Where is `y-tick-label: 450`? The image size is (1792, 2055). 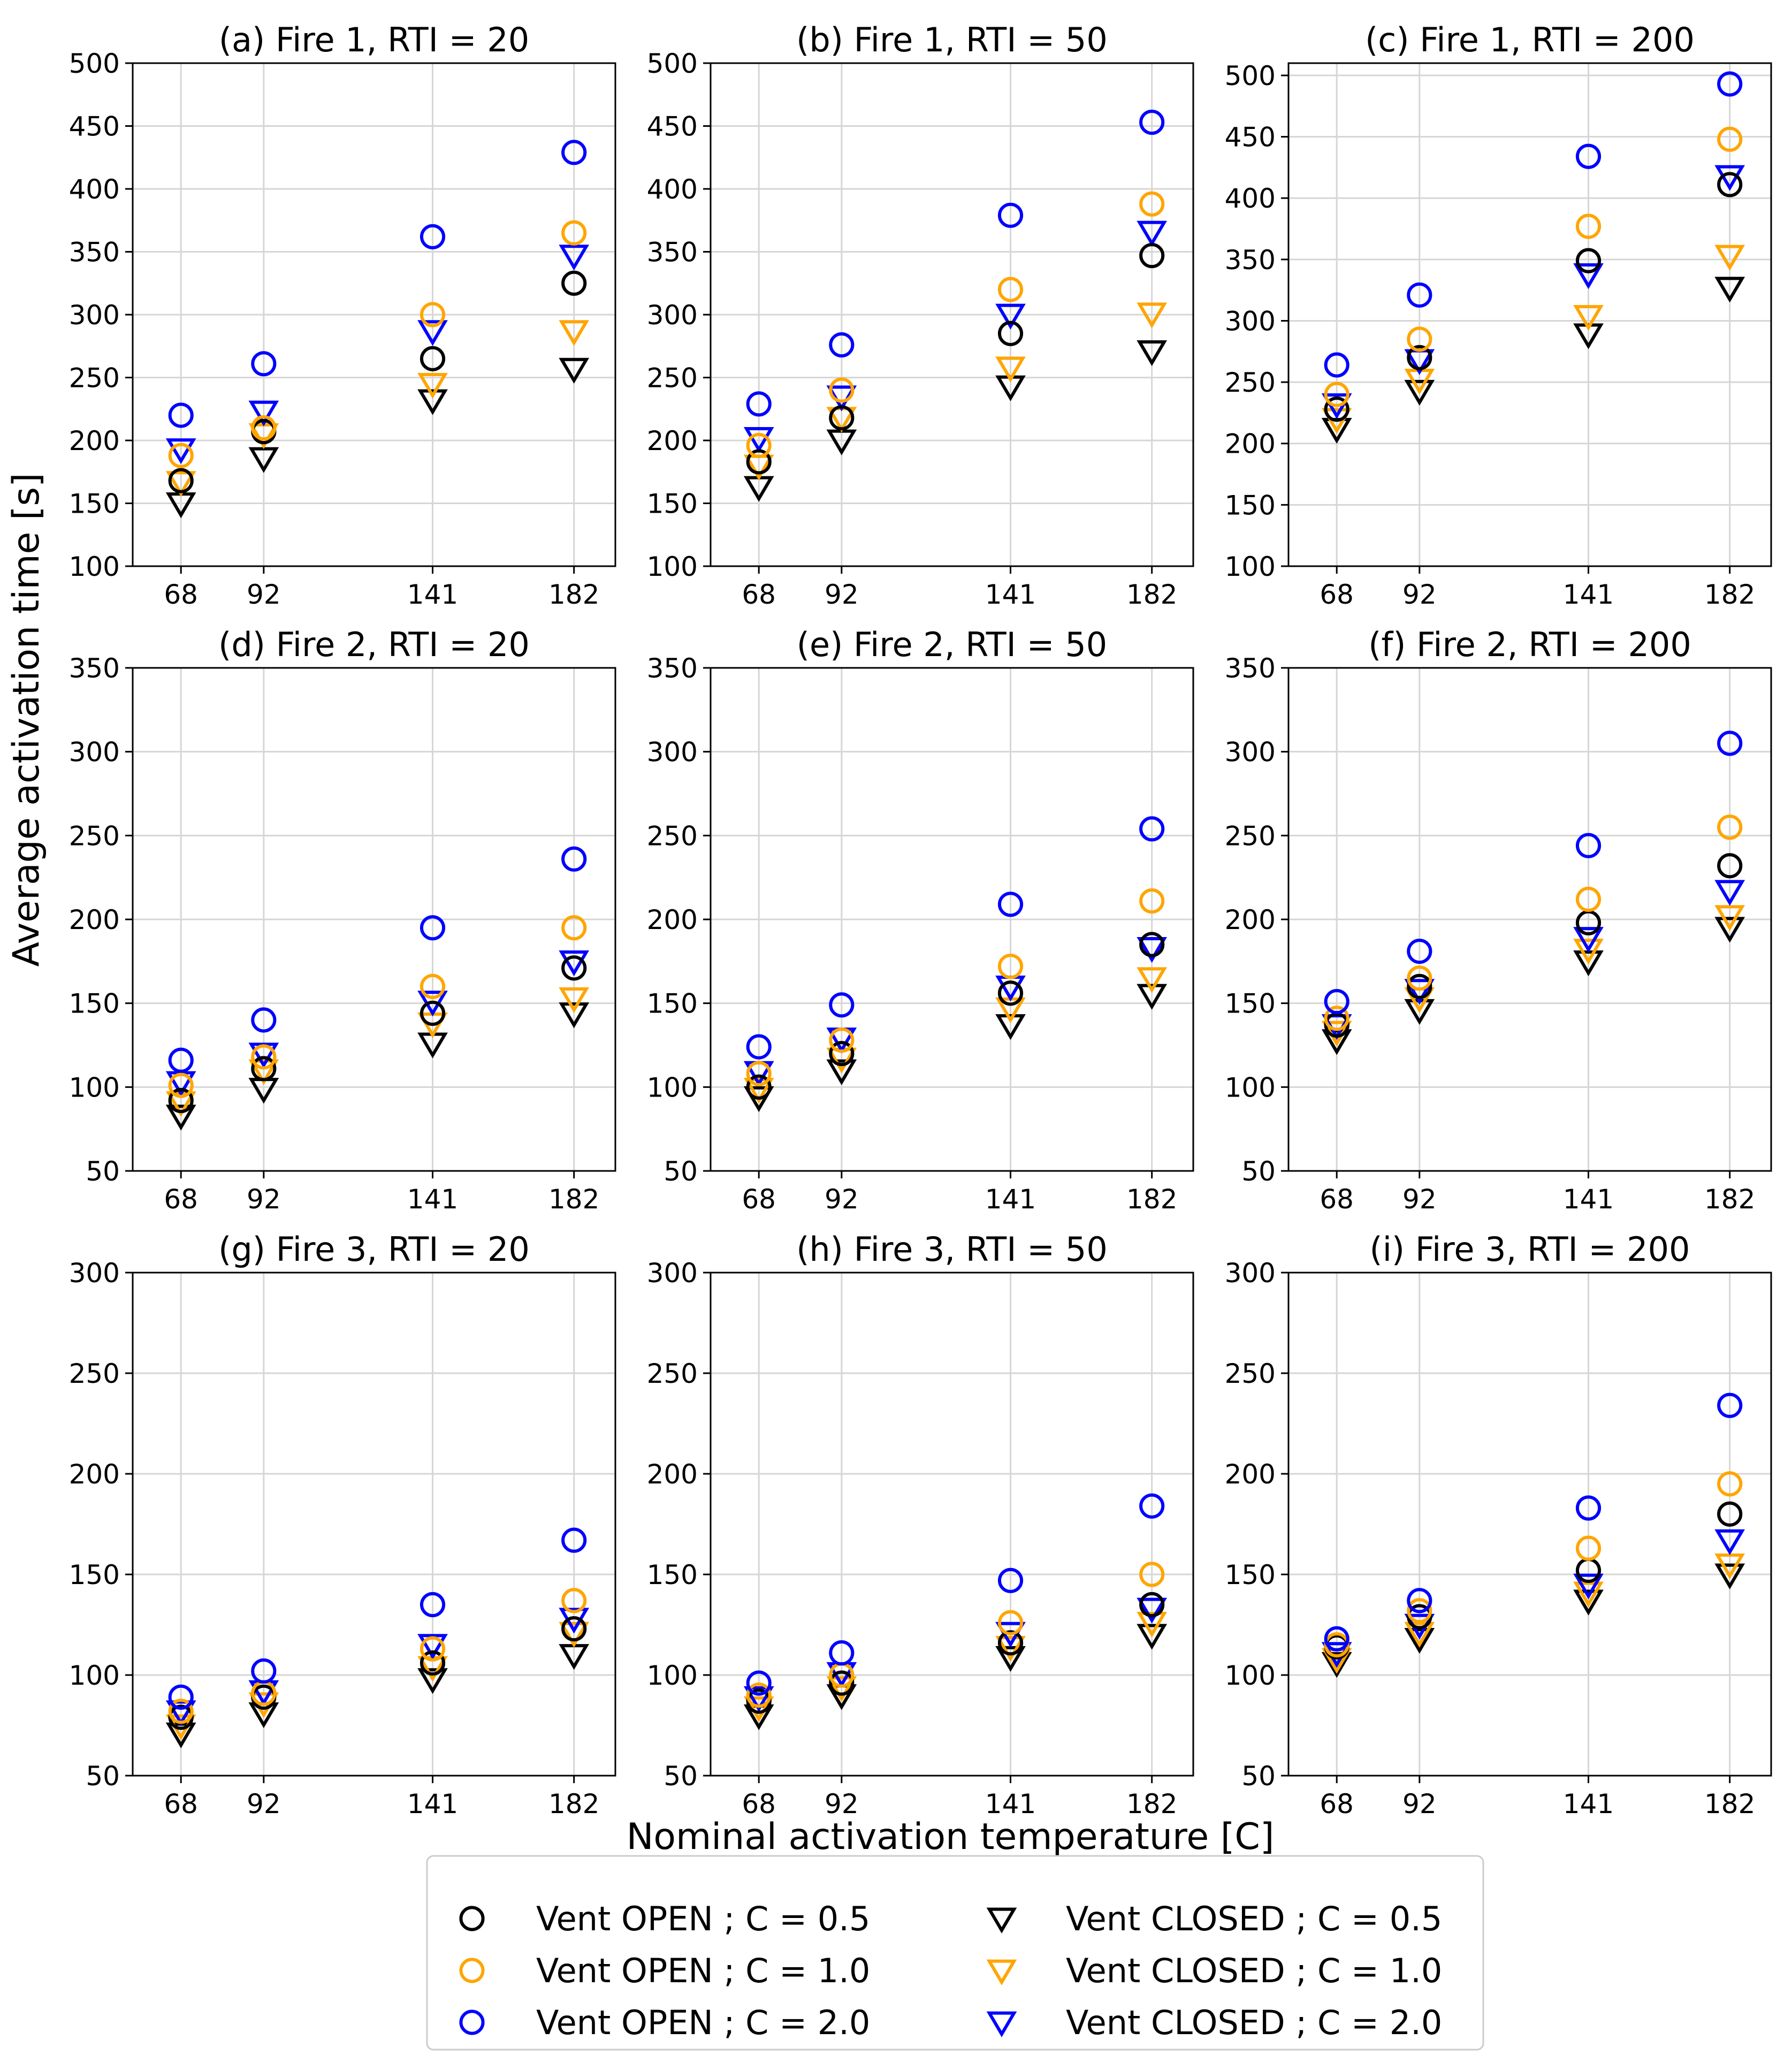 y-tick-label: 450 is located at coordinates (673, 126).